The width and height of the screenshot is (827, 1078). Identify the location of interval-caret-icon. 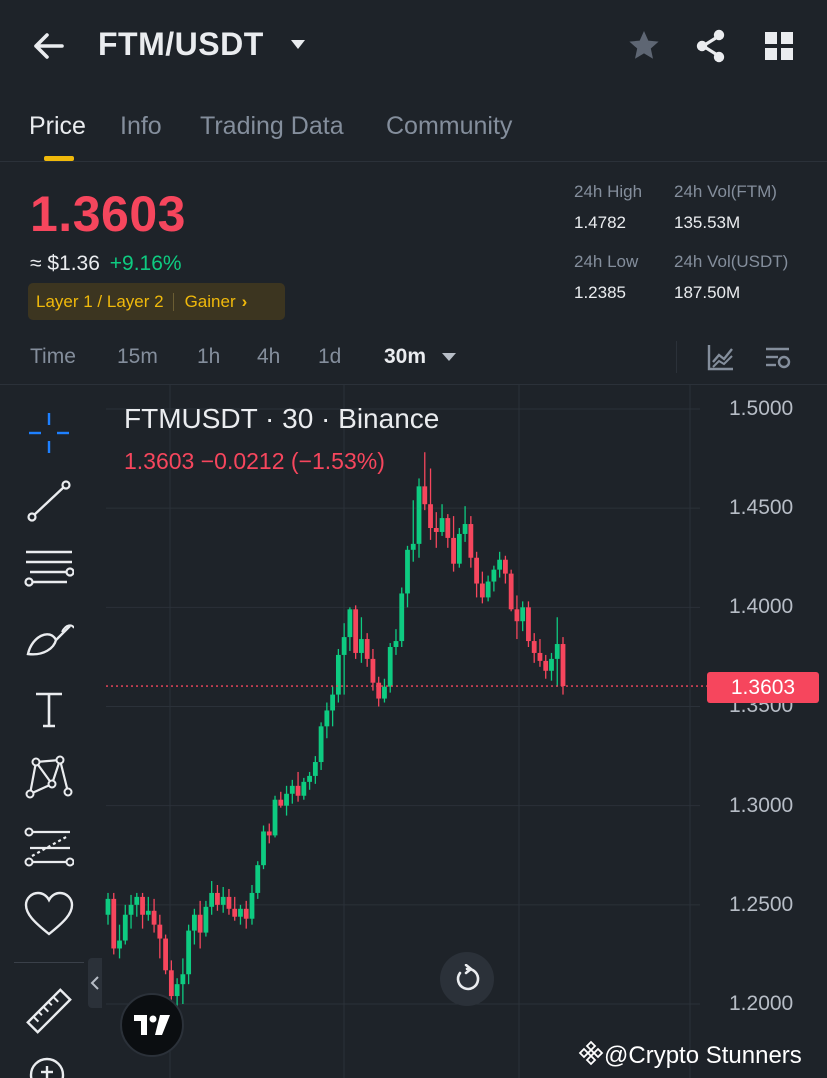
(449, 357).